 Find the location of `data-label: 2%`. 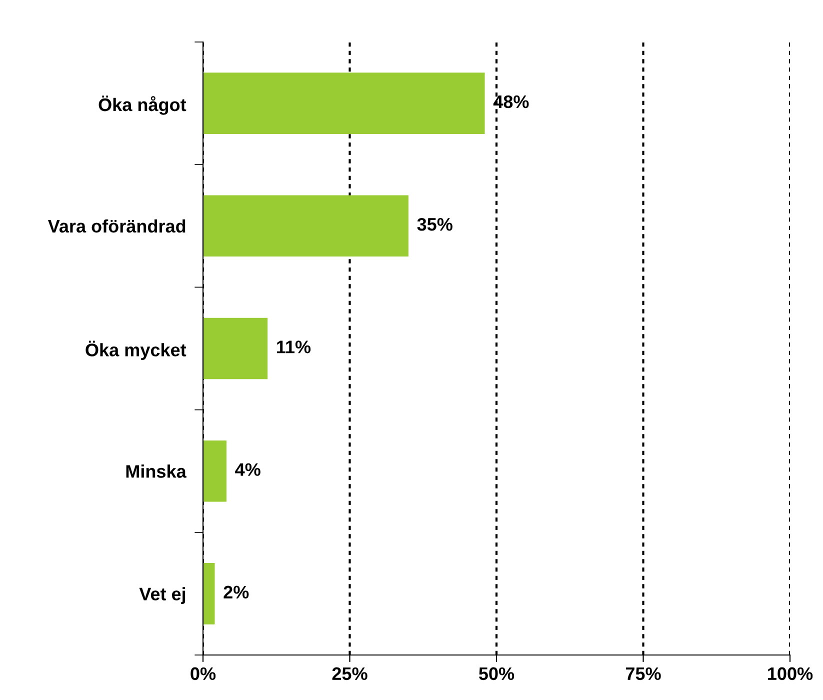

data-label: 2% is located at coordinates (236, 592).